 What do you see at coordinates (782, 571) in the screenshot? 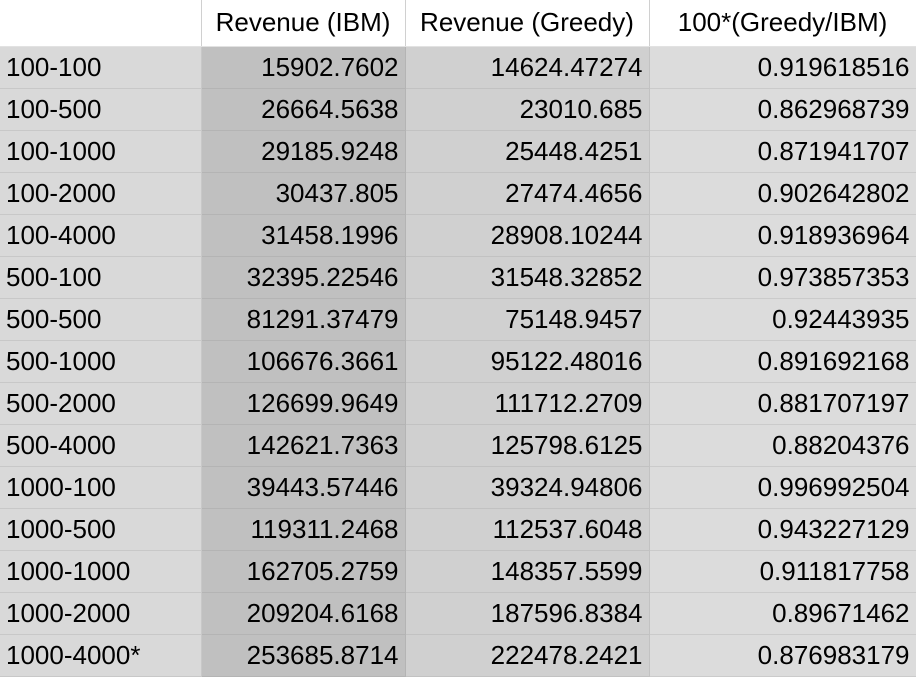
I see `ratio-cell: 0.911817758` at bounding box center [782, 571].